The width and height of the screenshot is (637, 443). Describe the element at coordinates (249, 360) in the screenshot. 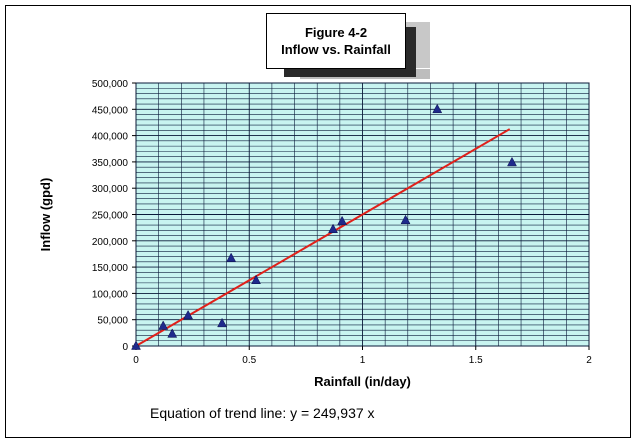

I see `x-tick-label: 0.5` at that location.